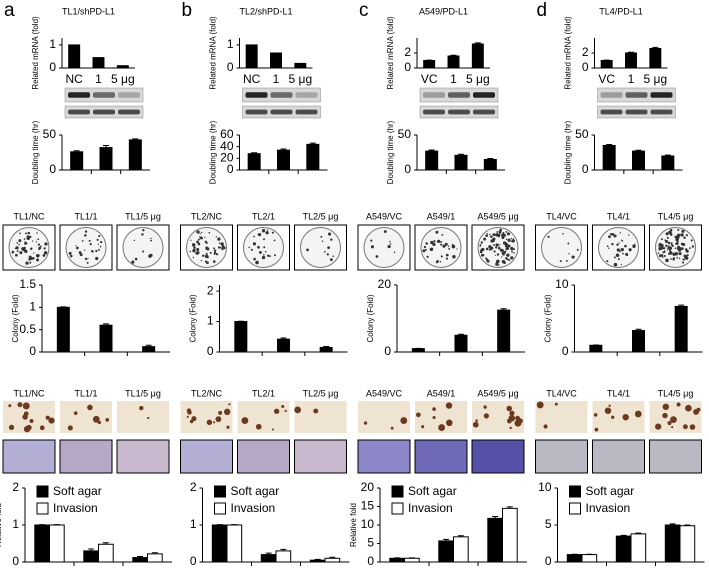  Describe the element at coordinates (562, 456) in the screenshot. I see `invasion-photo` at that location.